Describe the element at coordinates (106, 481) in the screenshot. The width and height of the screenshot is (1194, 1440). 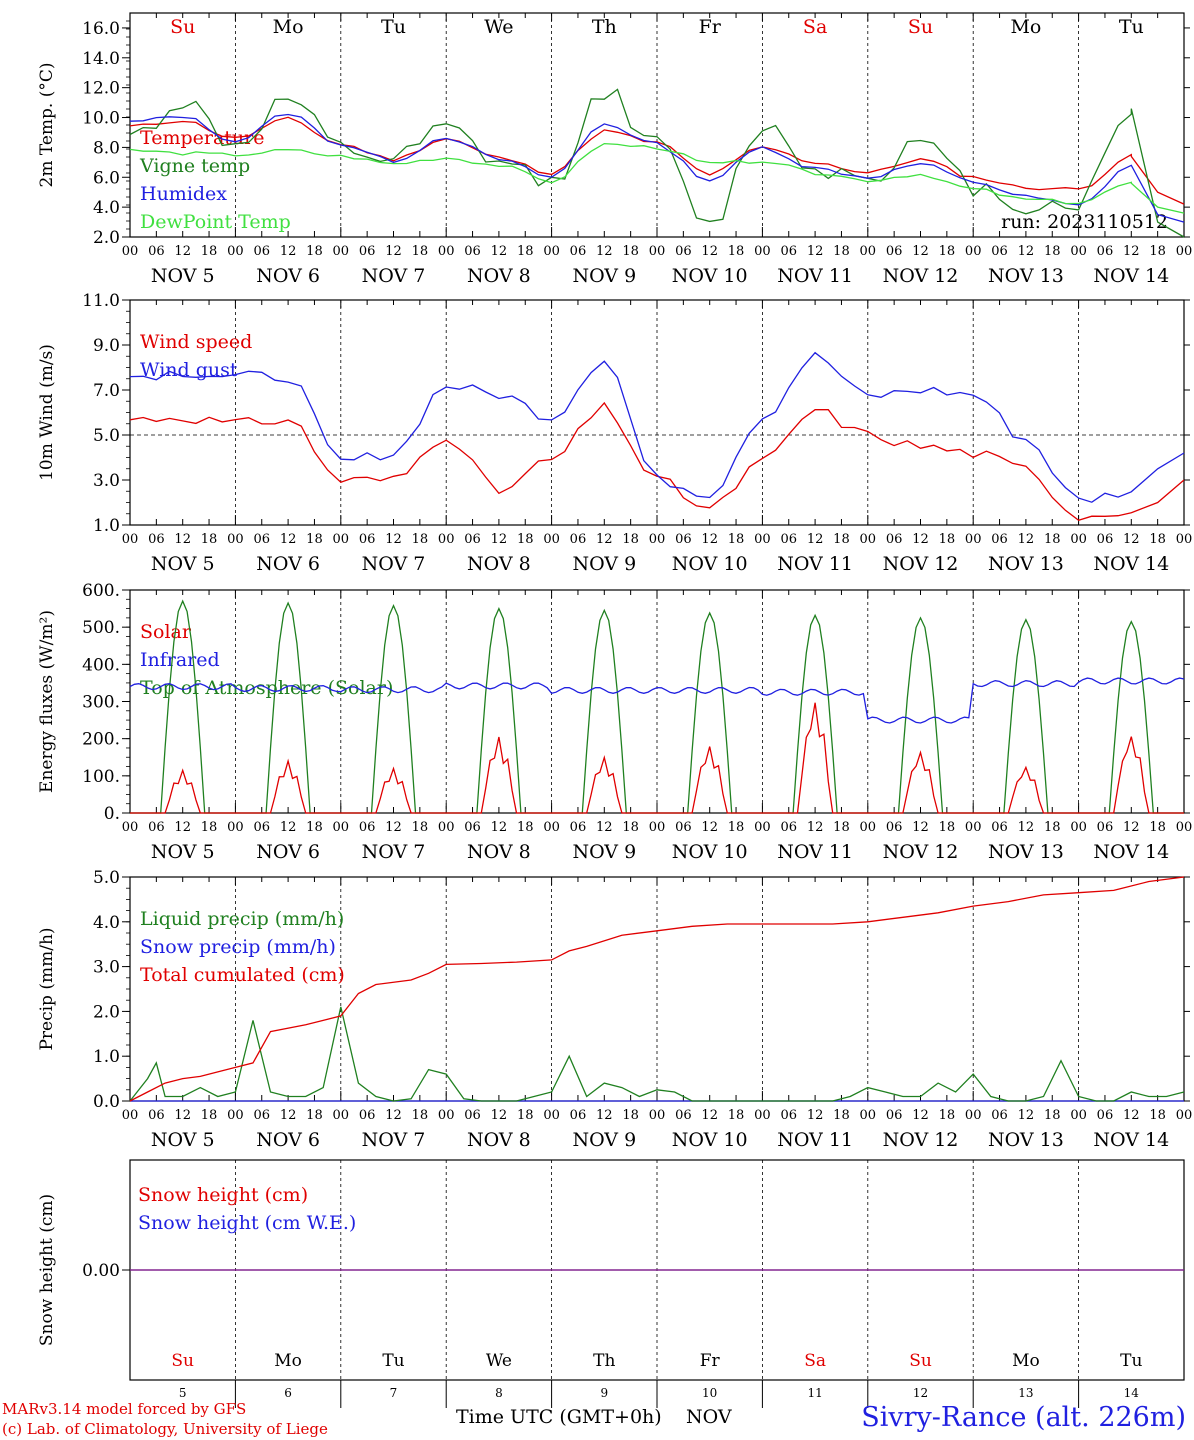
I see `y-tick-label: 3.0` at that location.